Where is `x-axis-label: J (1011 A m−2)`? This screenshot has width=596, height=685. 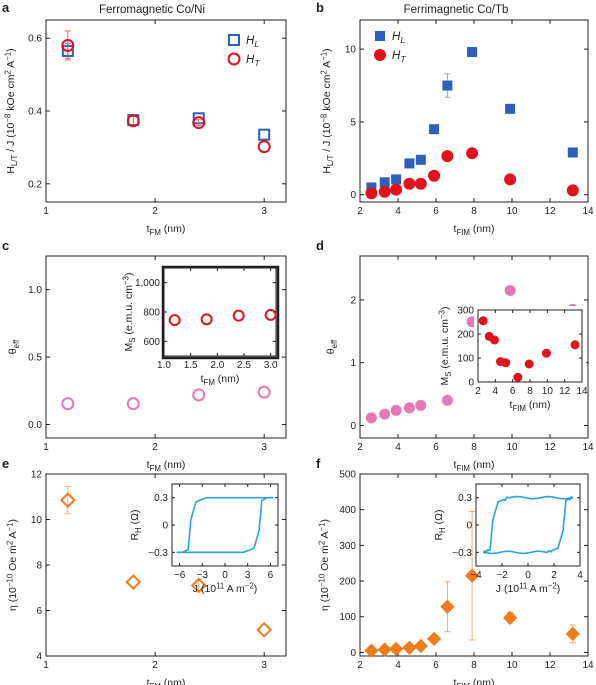
x-axis-label: J (1011 A m−2) is located at coordinates (528, 589).